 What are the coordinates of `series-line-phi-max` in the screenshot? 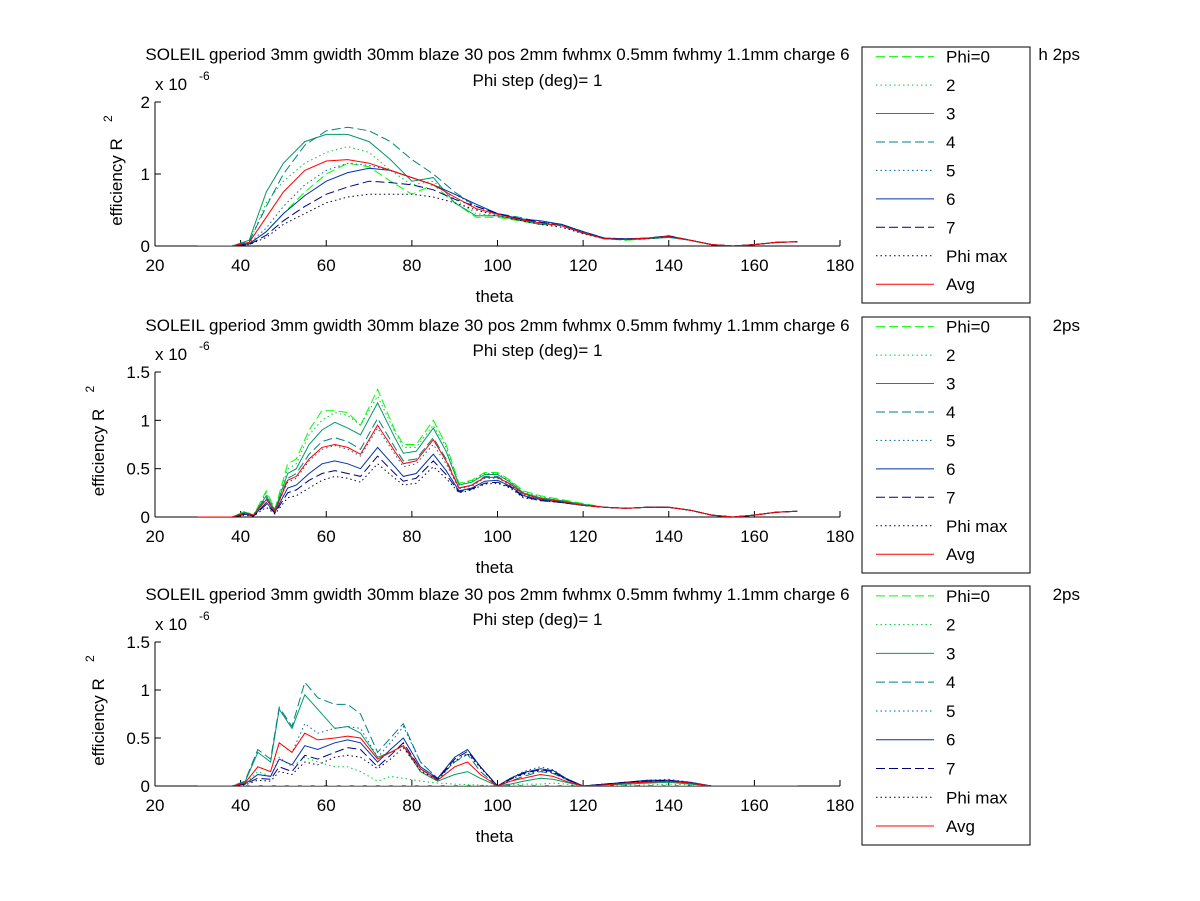 It's located at (497, 490).